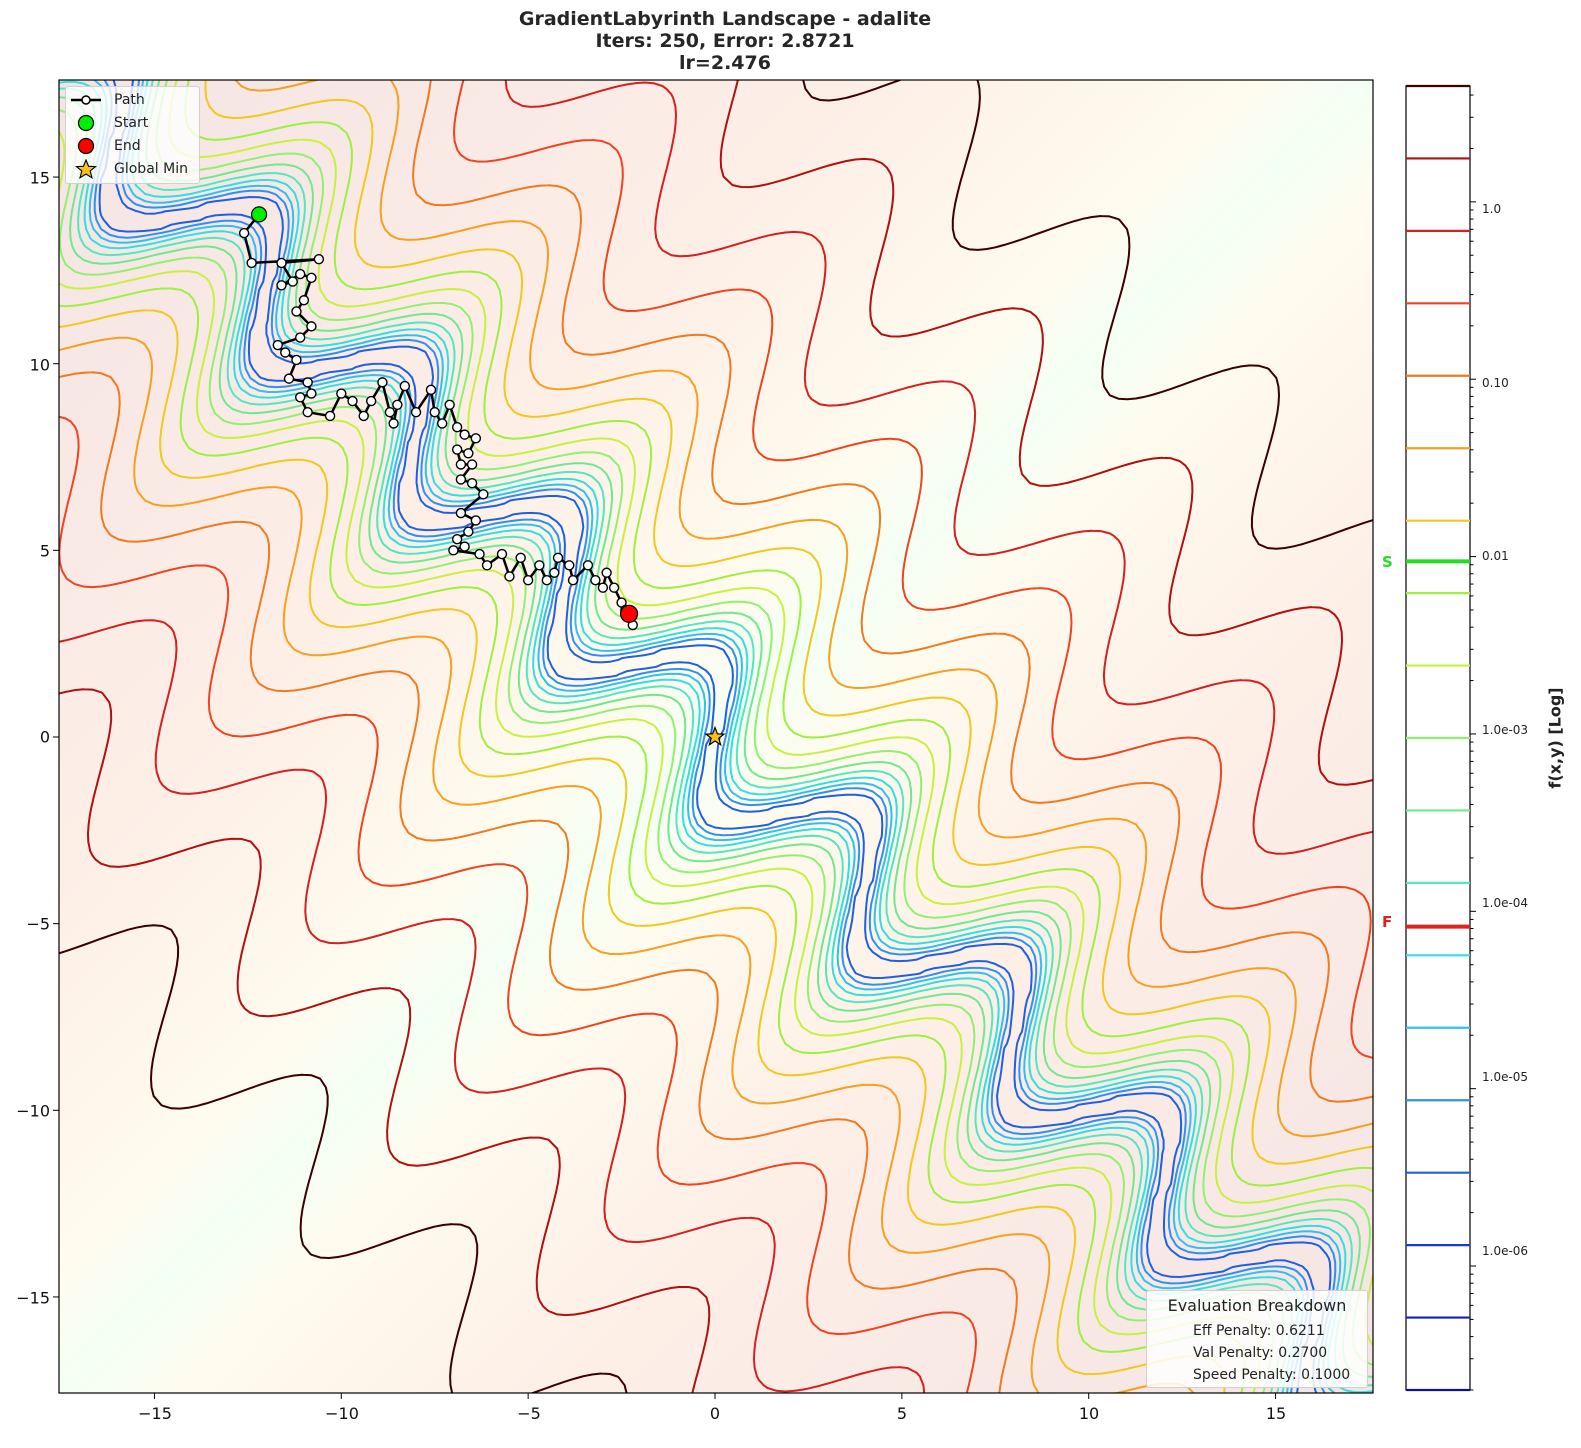 This screenshot has height=1448, width=1581. Describe the element at coordinates (127, 146) in the screenshot. I see `legend-label: End` at that location.